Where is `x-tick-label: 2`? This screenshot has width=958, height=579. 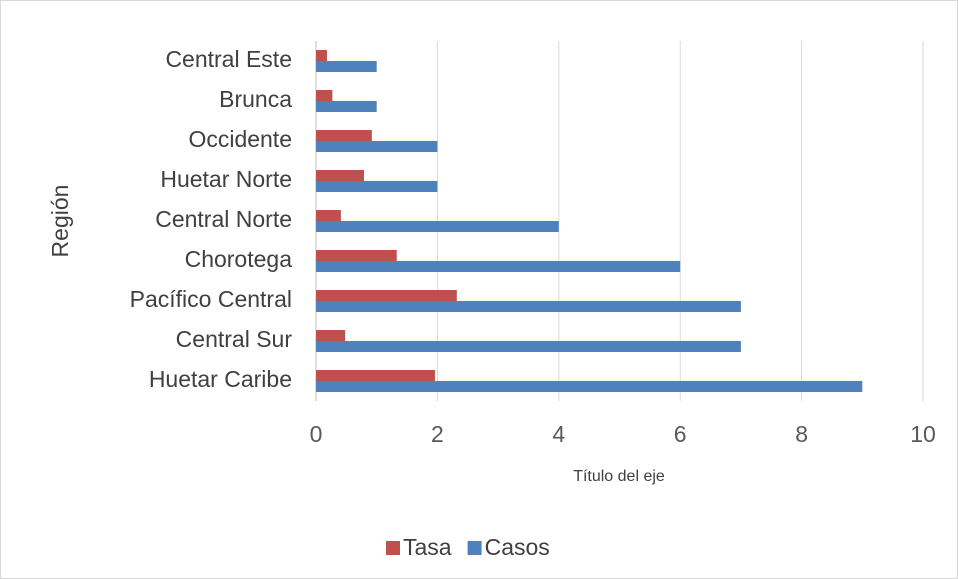 x-tick-label: 2 is located at coordinates (437, 434).